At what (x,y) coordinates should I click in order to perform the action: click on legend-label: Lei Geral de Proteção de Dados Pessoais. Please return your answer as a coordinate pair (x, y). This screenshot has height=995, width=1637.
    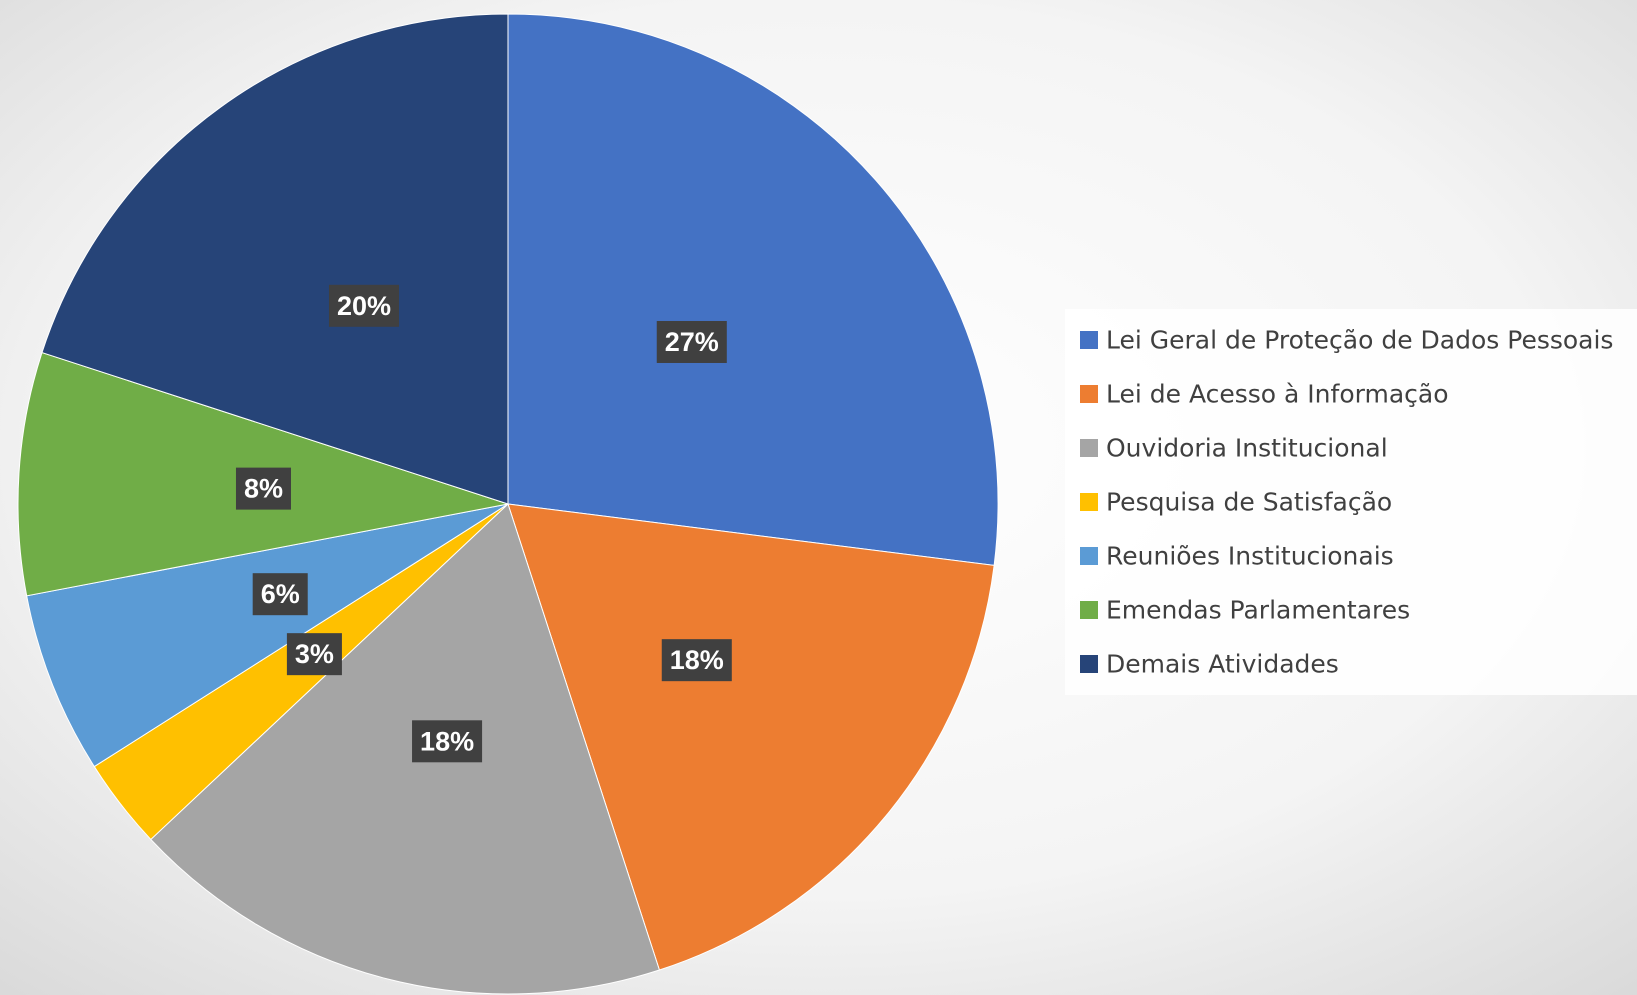
    Looking at the image, I should click on (1359, 340).